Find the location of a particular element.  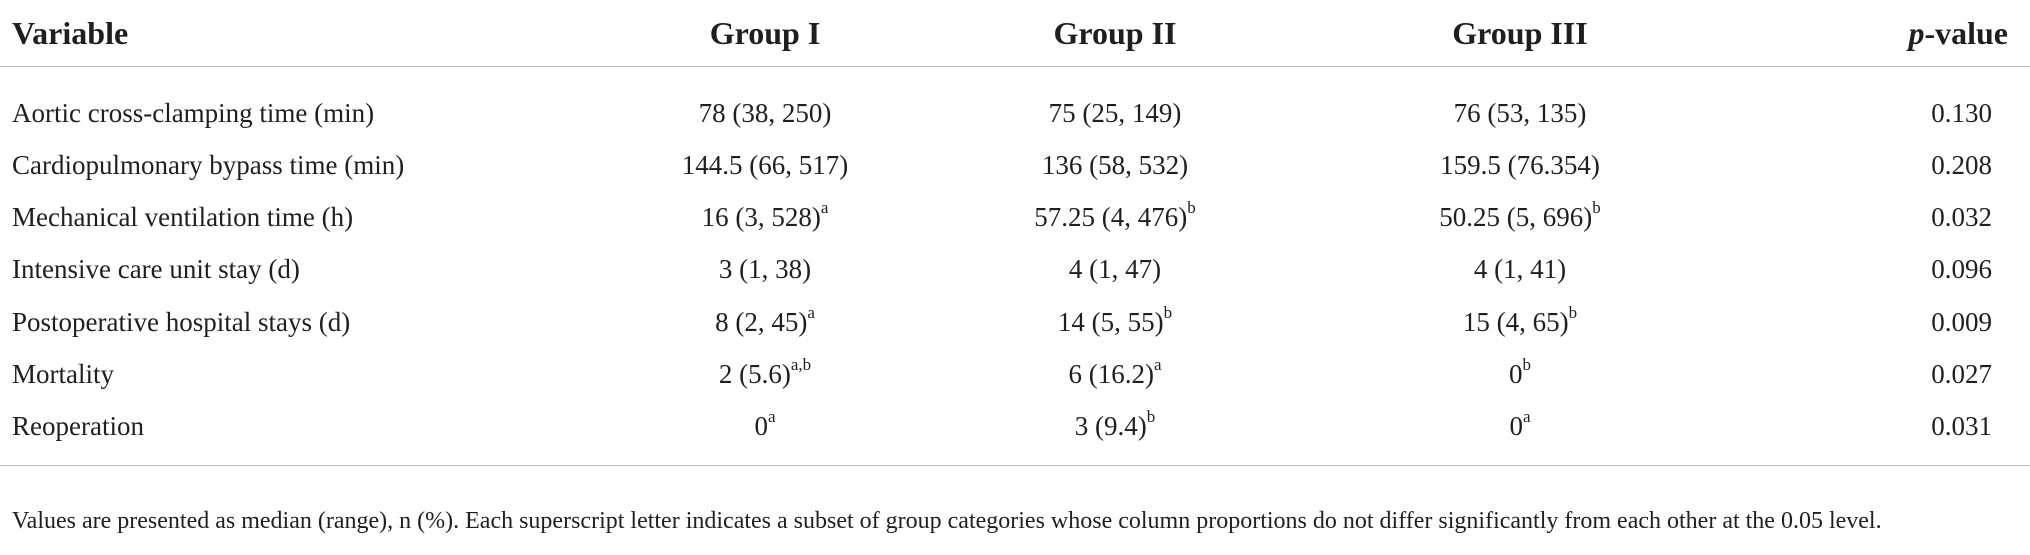

cell-value: 136 (58, 532) is located at coordinates (1115, 164).